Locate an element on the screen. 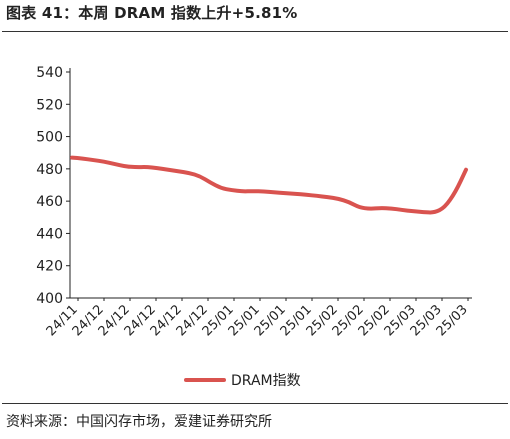  y-tick-label: 480 is located at coordinates (49, 170).